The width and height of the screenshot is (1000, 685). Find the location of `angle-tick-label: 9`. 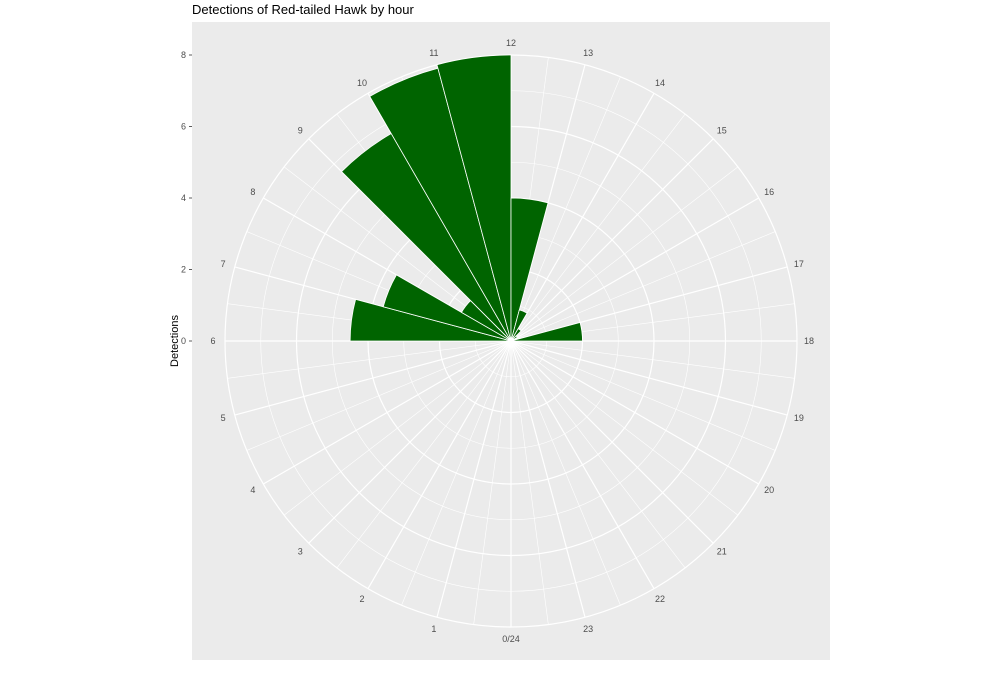

angle-tick-label: 9 is located at coordinates (300, 130).